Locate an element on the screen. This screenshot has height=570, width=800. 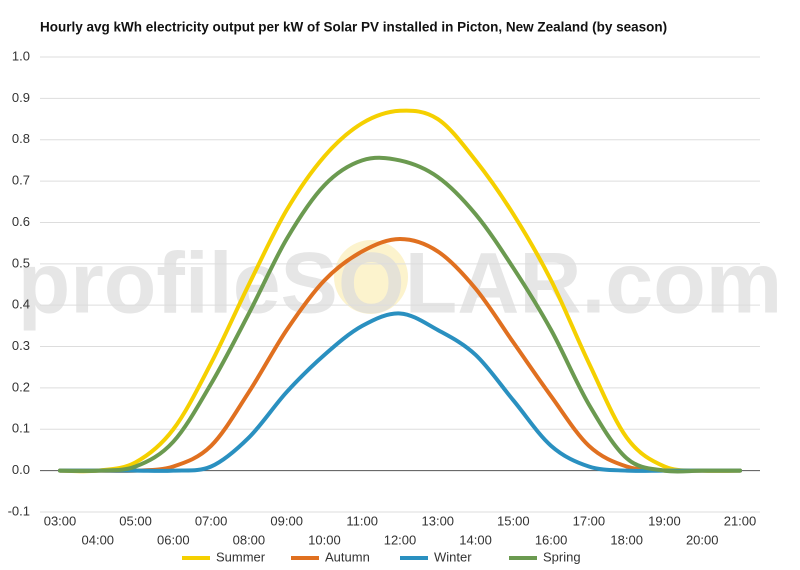
x-tick-label: 14:00 is located at coordinates (475, 539).